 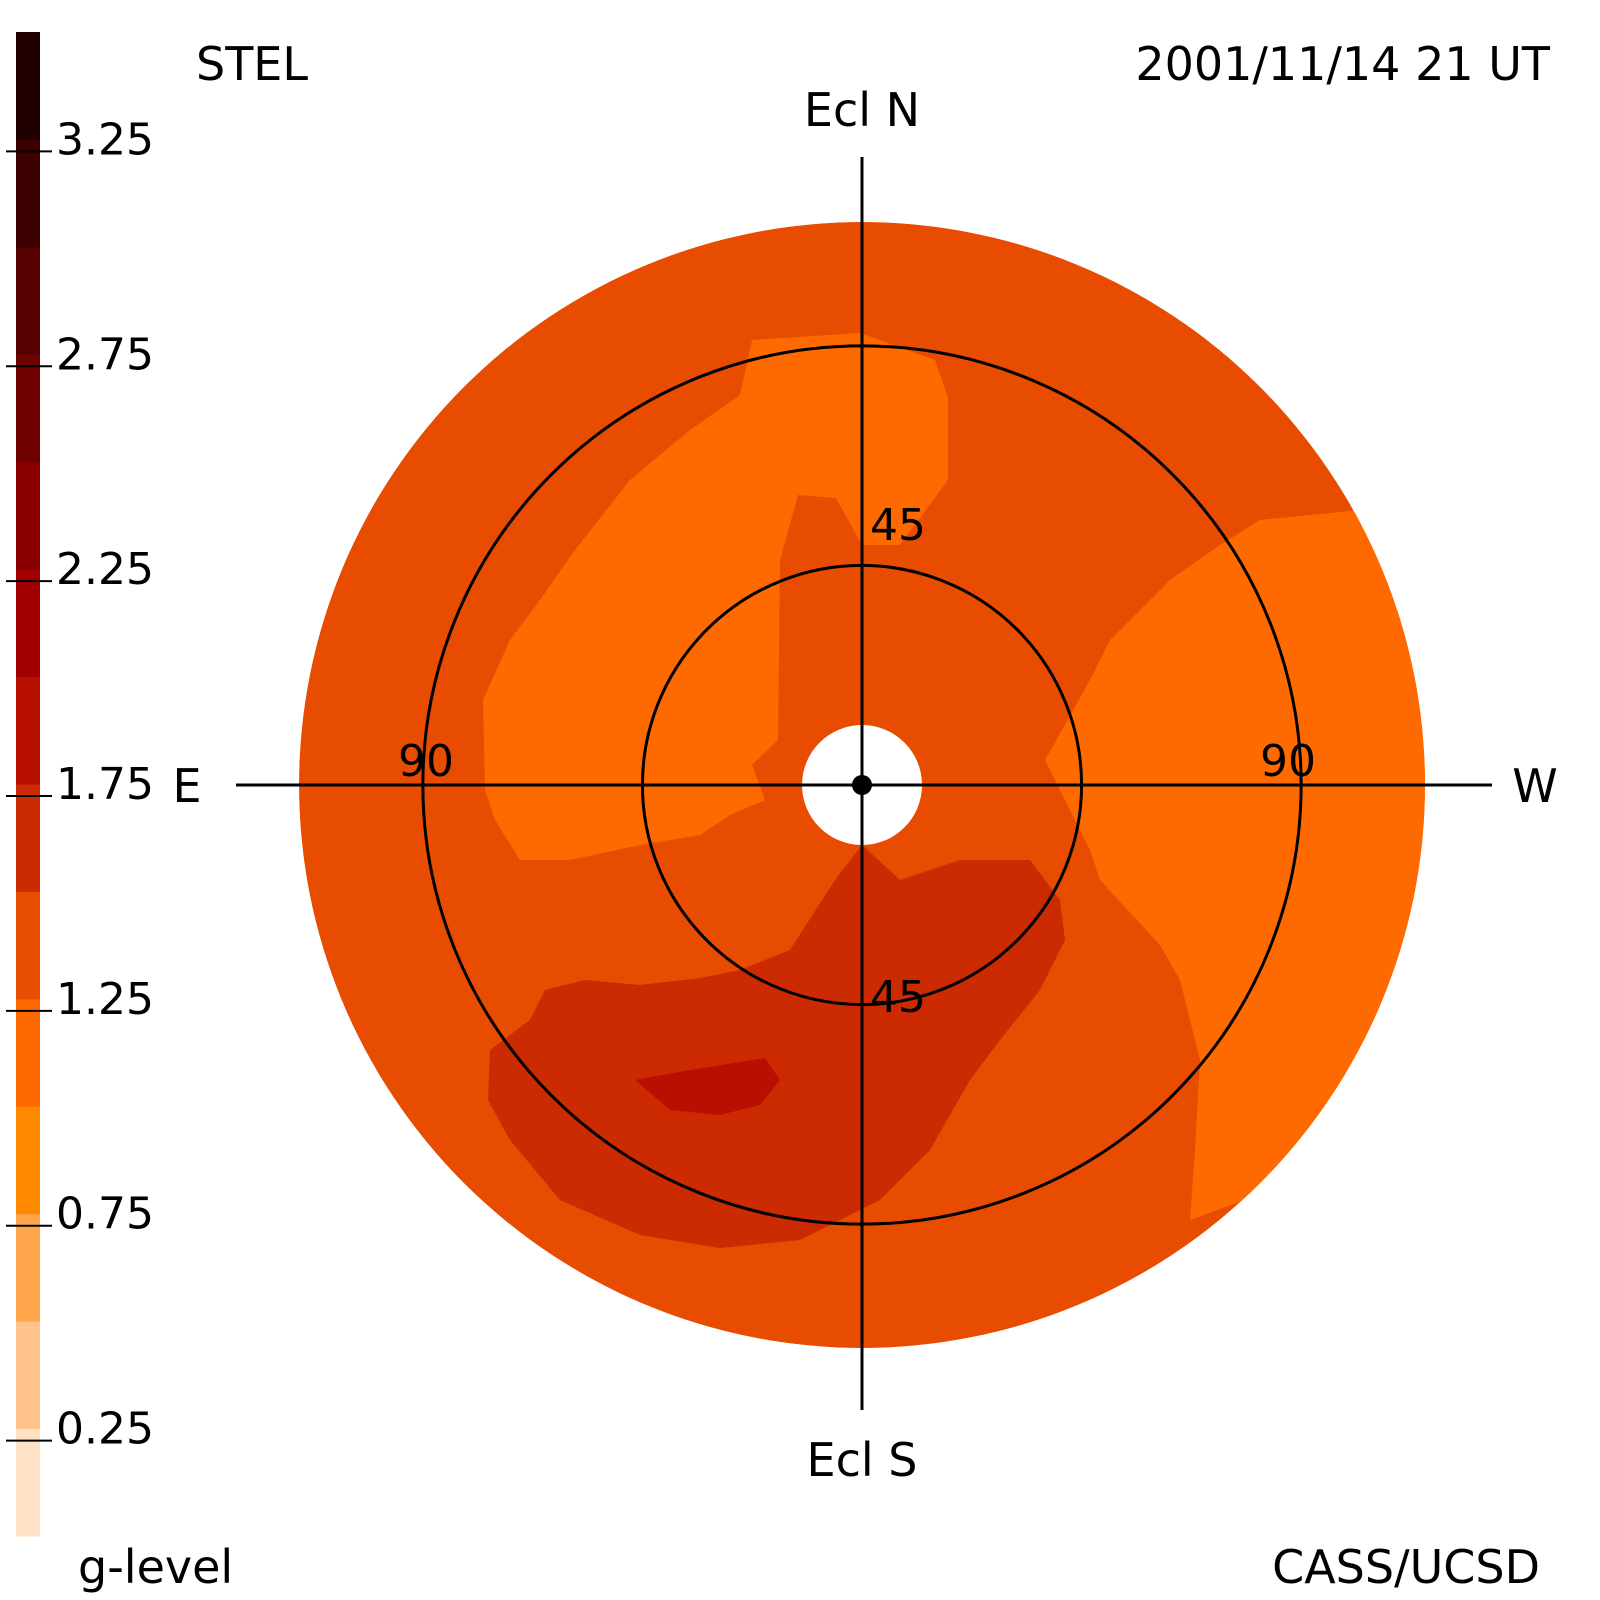 I want to click on colorbar-tick-label: 2.25, so click(x=105, y=569).